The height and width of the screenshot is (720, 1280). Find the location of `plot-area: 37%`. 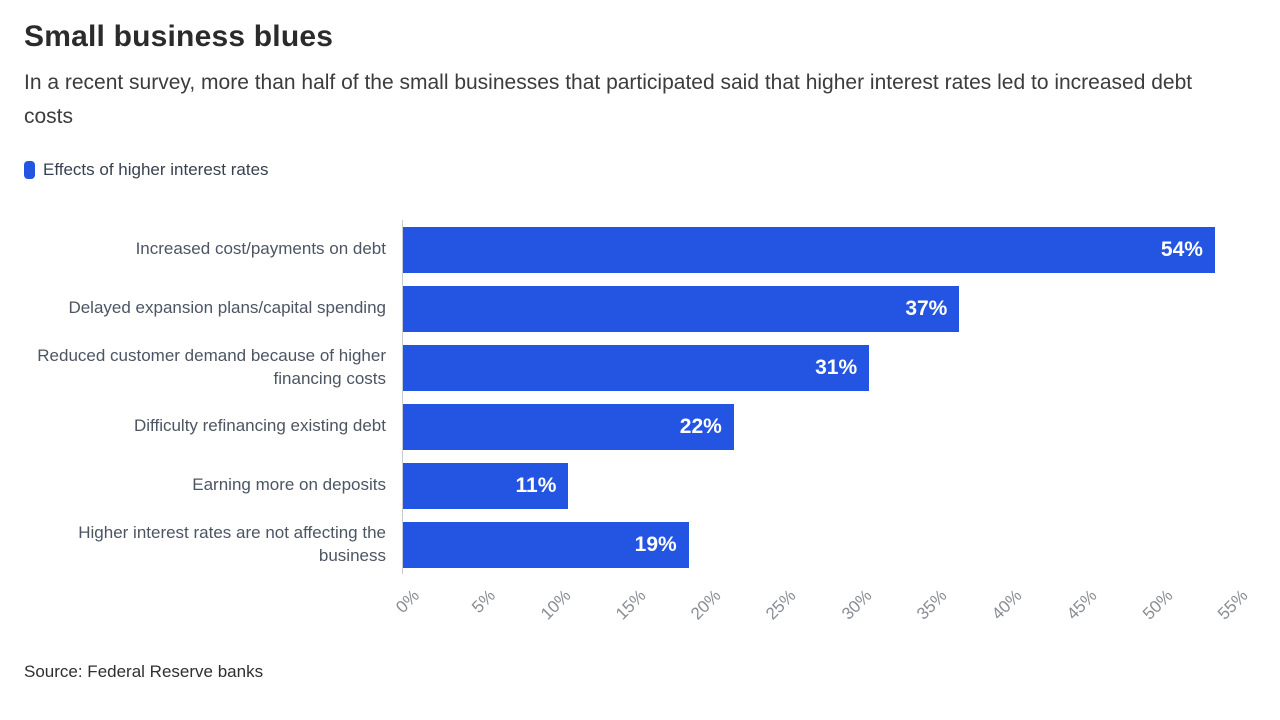

plot-area: 37% is located at coordinates (816, 309).